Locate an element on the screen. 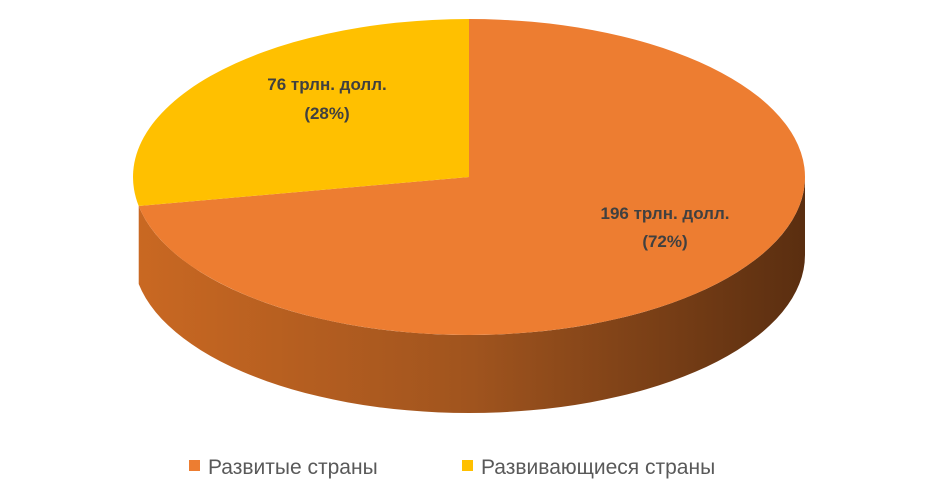 The width and height of the screenshot is (932, 495). slice-developing-countries is located at coordinates (301, 113).